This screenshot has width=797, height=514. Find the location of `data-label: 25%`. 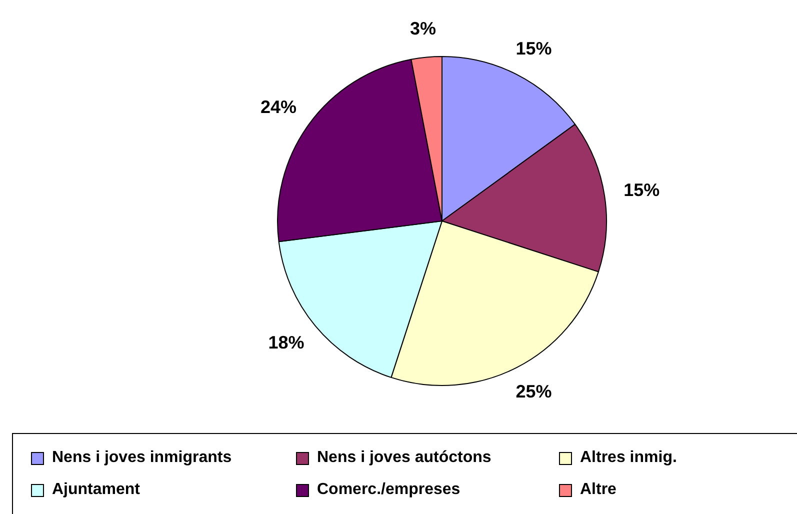

data-label: 25% is located at coordinates (534, 391).